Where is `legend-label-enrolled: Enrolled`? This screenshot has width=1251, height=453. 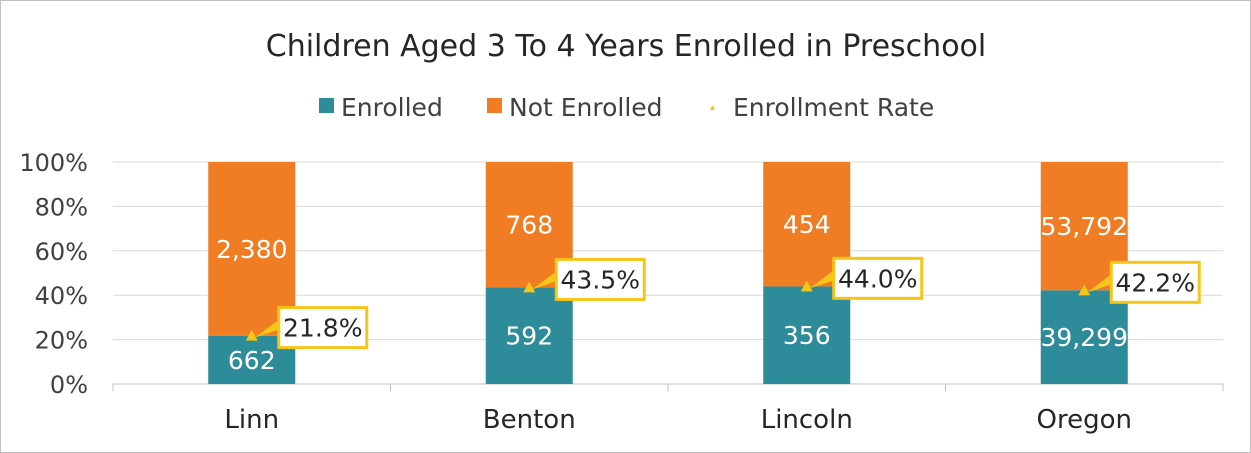 legend-label-enrolled: Enrolled is located at coordinates (392, 107).